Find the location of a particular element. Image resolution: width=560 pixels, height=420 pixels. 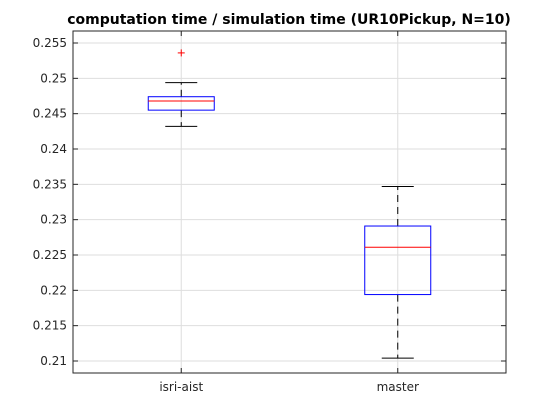

y-tick-label: 0.23 is located at coordinates (53, 220).